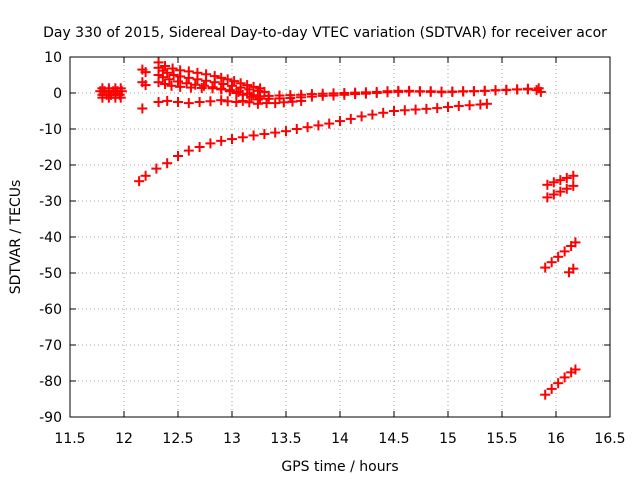 Image resolution: width=640 pixels, height=480 pixels. Describe the element at coordinates (50, 130) in the screenshot. I see `y-tick-label: -10` at that location.